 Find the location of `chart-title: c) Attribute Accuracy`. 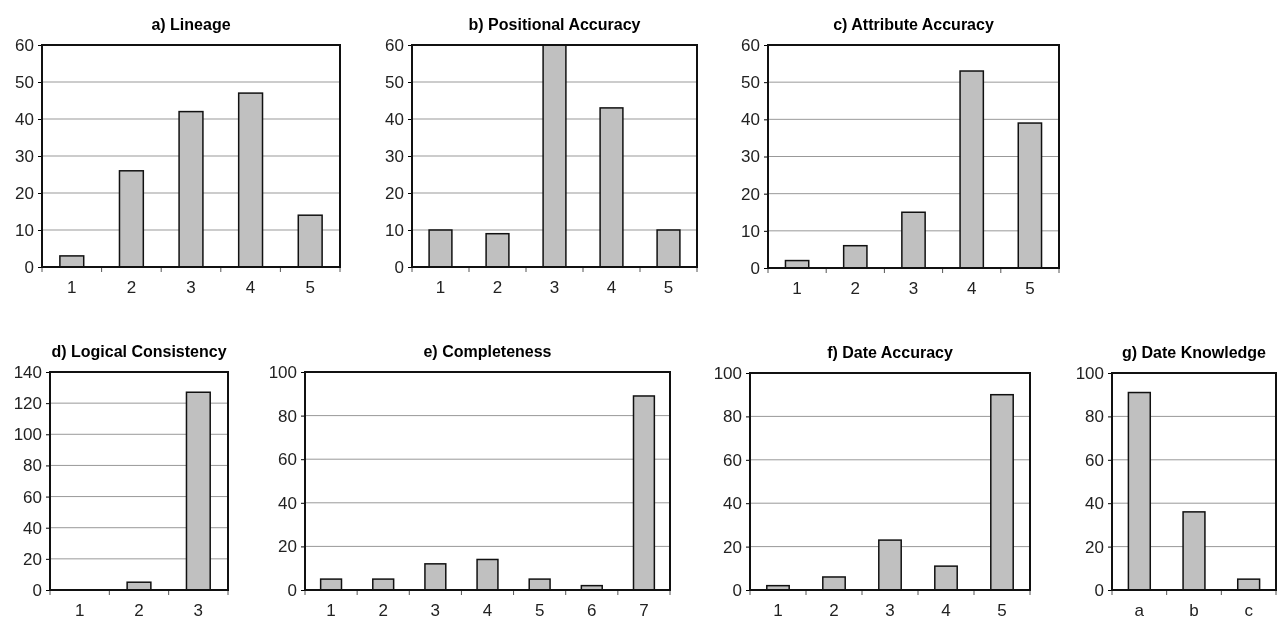

chart-title: c) Attribute Accuracy is located at coordinates (913, 24).